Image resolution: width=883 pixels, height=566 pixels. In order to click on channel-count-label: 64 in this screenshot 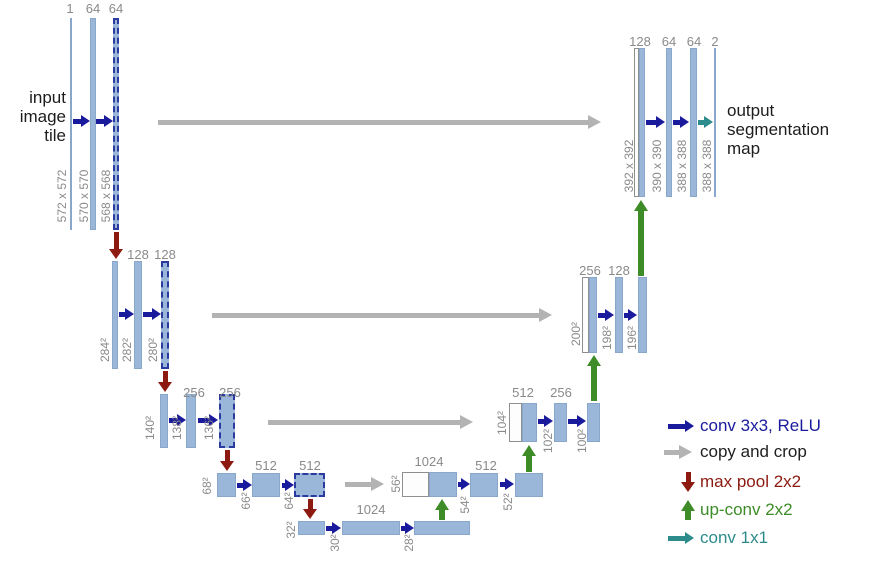, I will do `click(93, 8)`.